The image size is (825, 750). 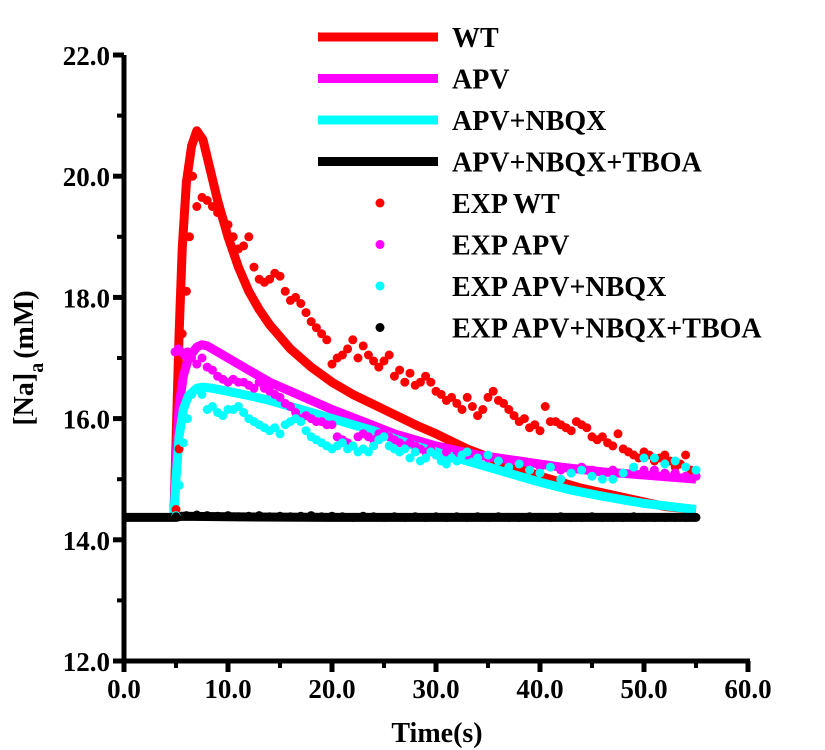 What do you see at coordinates (607, 329) in the screenshot?
I see `legend-label: EXP APV+NBQX+TBOA` at bounding box center [607, 329].